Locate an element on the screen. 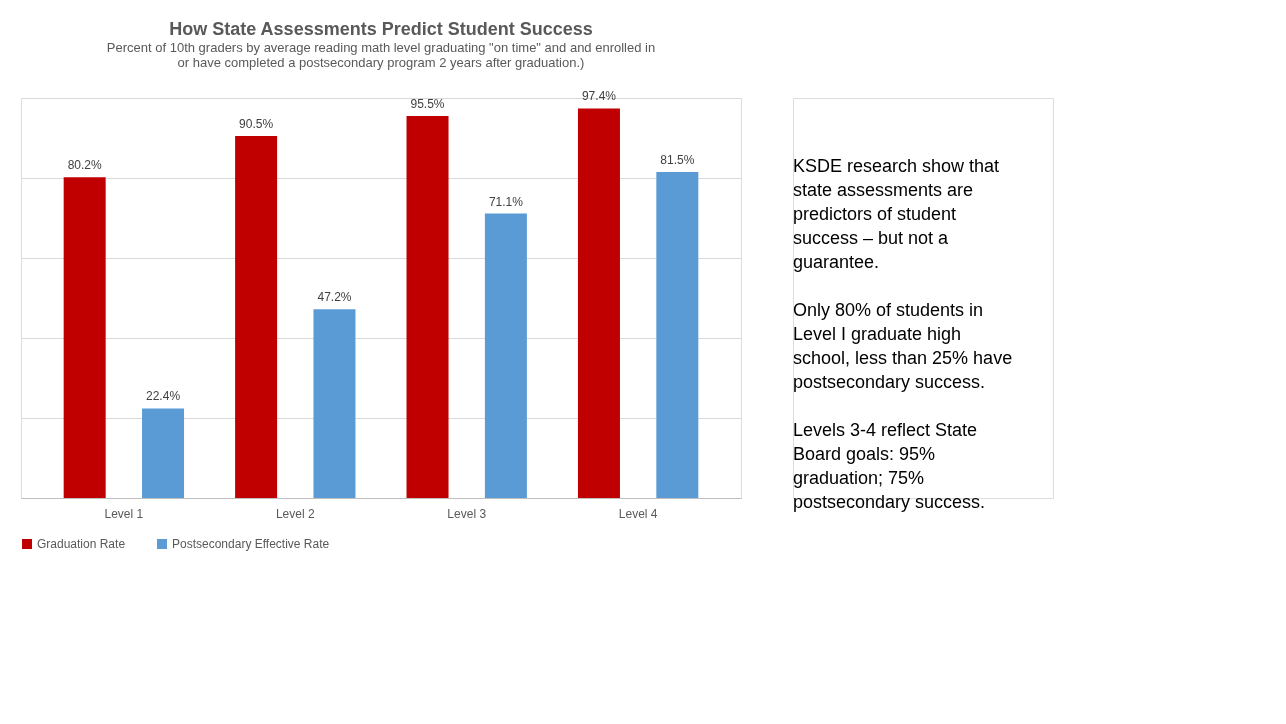 The width and height of the screenshot is (1286, 724). x-tick-label: Level 3 is located at coordinates (467, 513).